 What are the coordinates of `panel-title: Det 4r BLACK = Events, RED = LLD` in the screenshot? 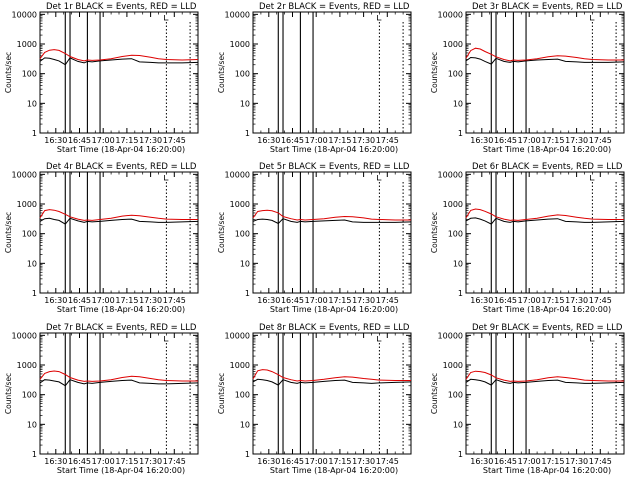 It's located at (121, 167).